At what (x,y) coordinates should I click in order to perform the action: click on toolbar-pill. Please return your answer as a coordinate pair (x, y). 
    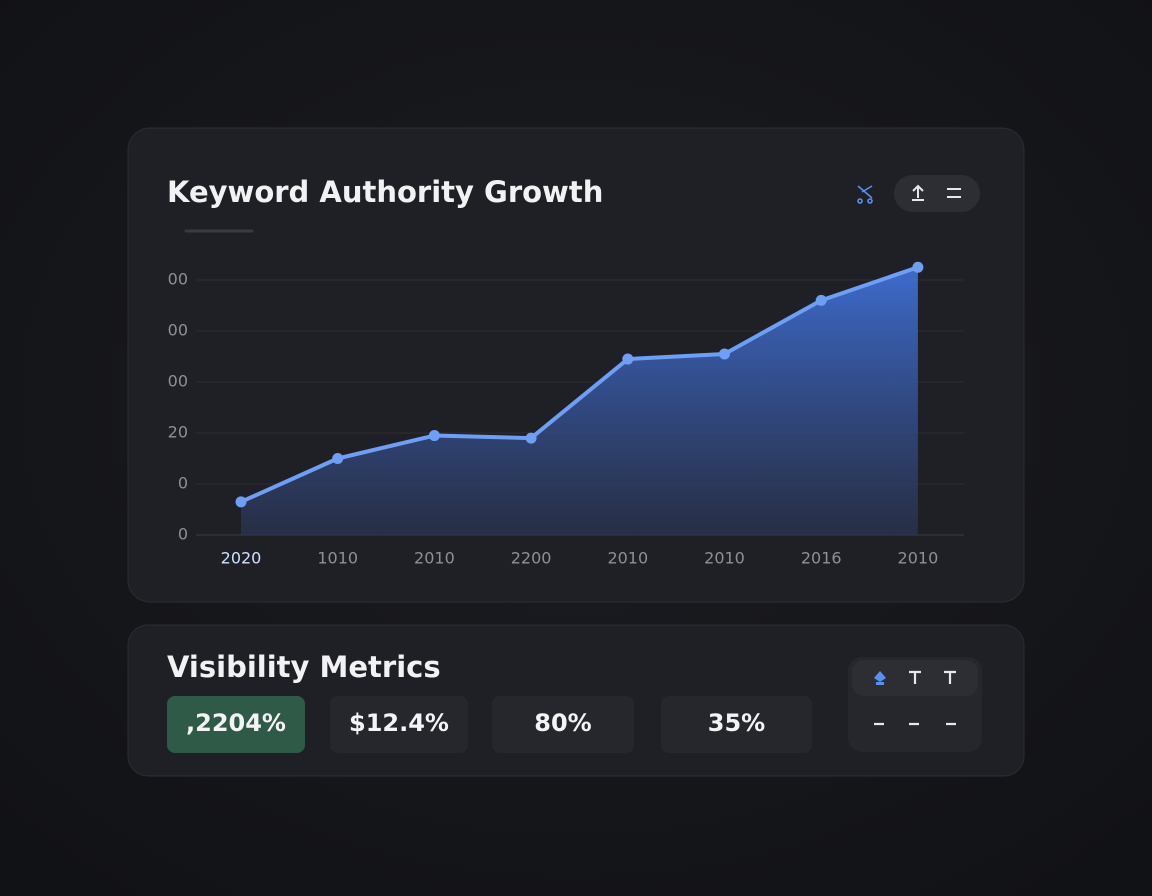
    Looking at the image, I should click on (937, 193).